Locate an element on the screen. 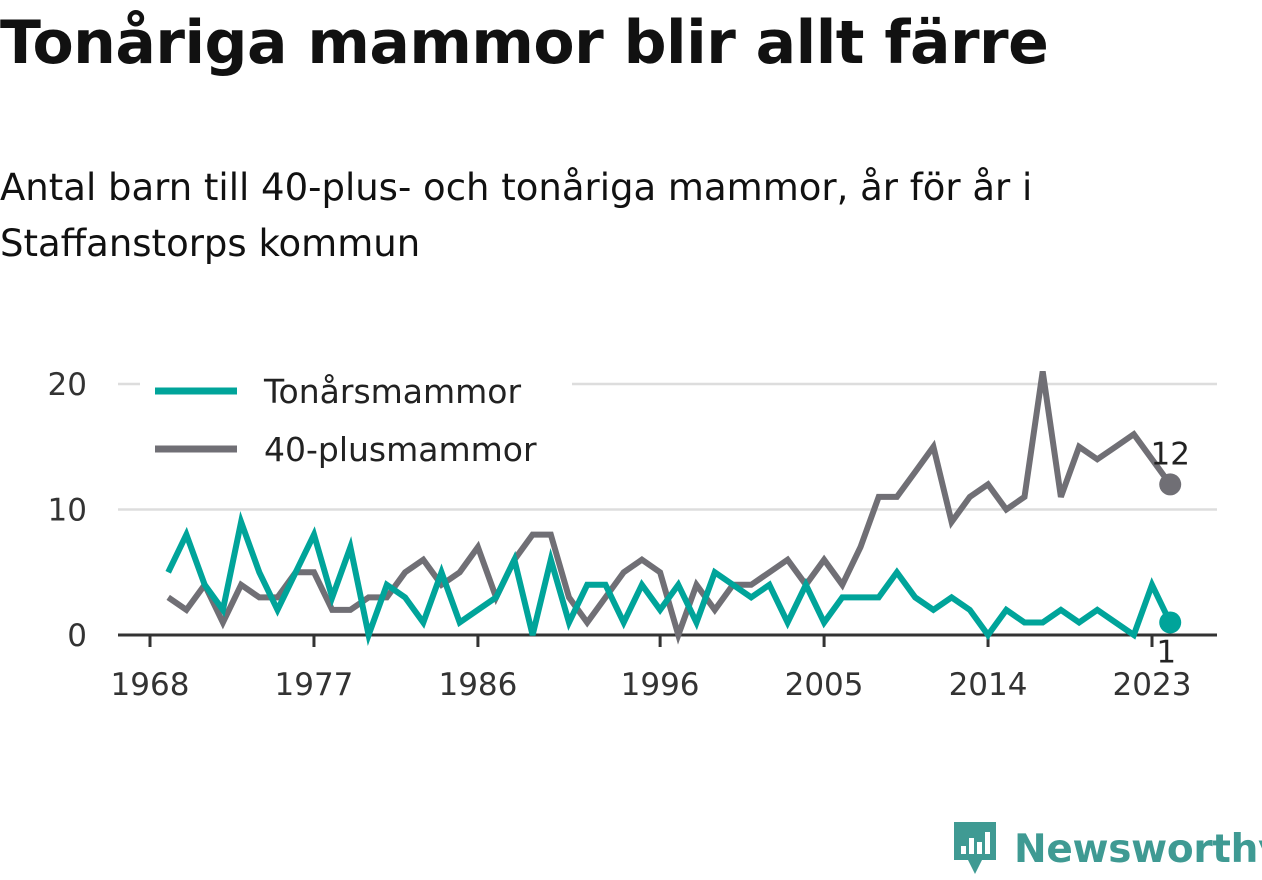 This screenshot has width=1262, height=880. x-tick-label: 1977 is located at coordinates (314, 685).